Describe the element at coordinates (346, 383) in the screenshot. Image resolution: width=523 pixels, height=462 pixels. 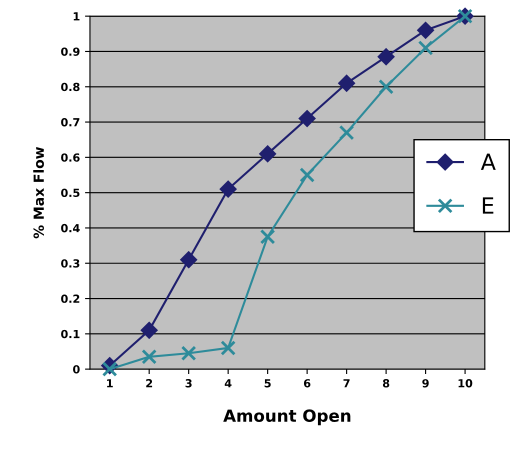
I see `x-tick-label: 7` at that location.